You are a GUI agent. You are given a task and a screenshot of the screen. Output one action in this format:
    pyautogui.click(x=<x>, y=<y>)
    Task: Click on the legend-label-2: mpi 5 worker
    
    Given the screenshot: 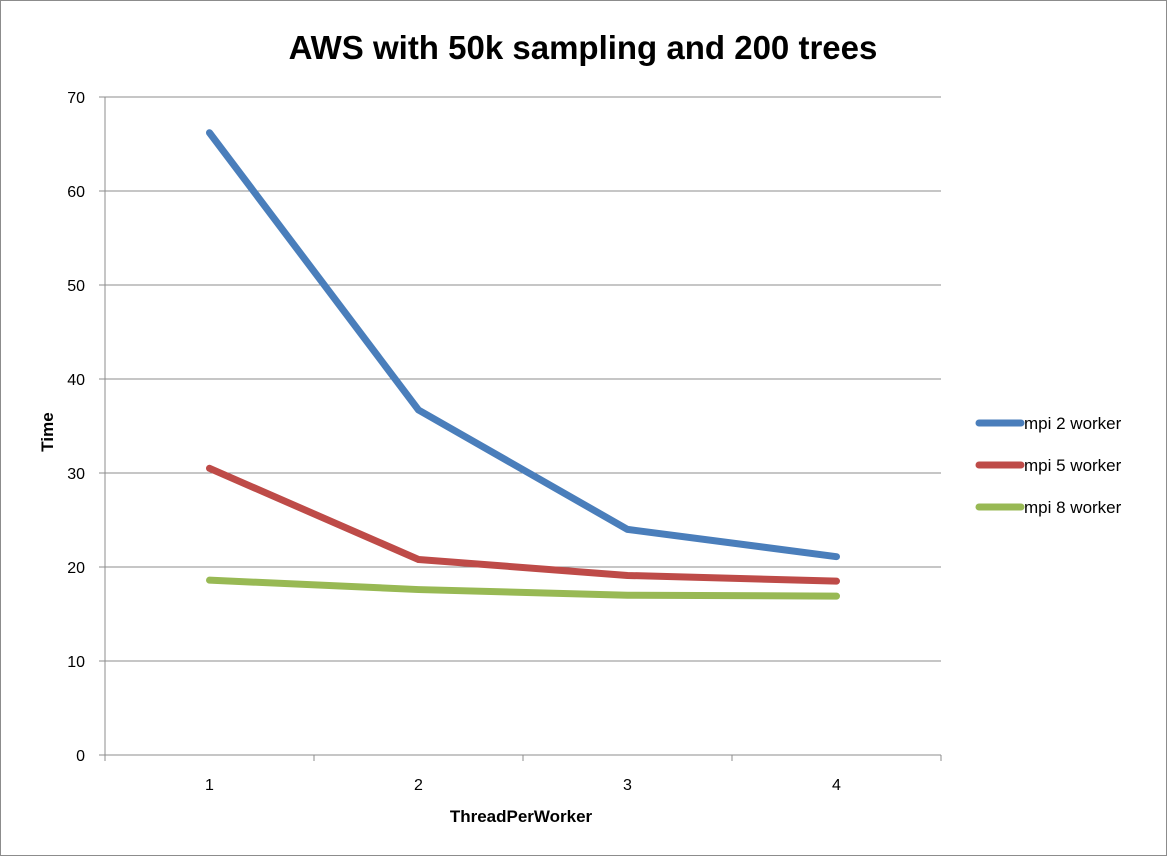 What is the action you would take?
    pyautogui.click(x=1073, y=465)
    